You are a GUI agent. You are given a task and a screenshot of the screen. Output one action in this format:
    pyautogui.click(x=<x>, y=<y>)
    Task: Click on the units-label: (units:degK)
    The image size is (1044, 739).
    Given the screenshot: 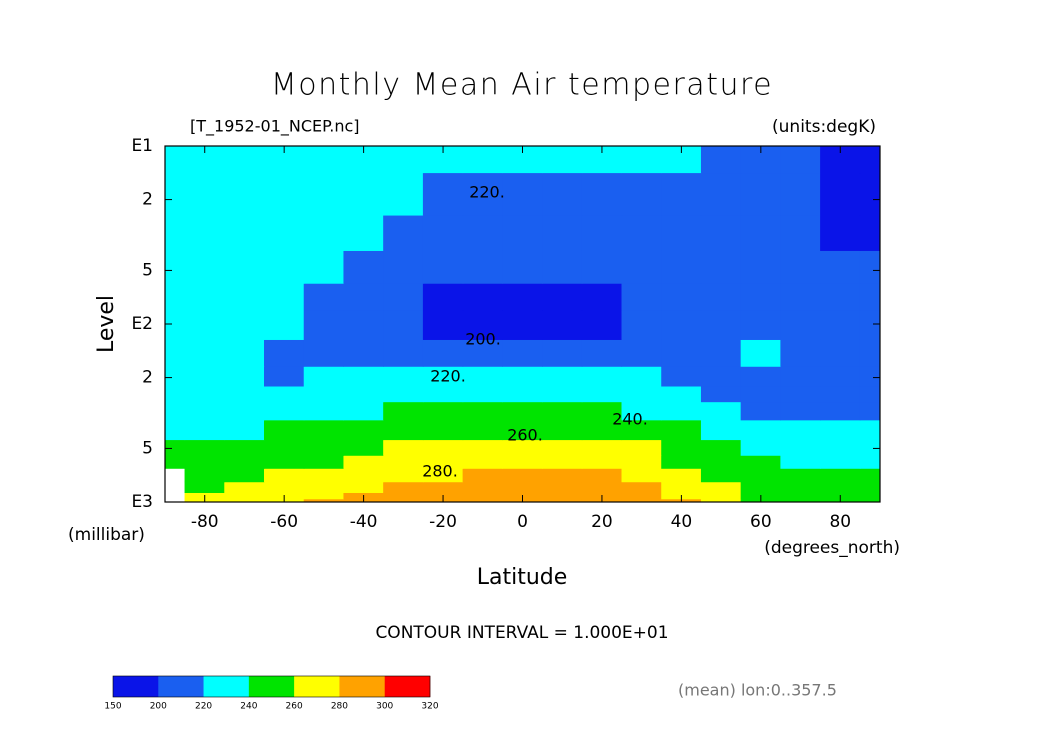 What is the action you would take?
    pyautogui.click(x=824, y=127)
    